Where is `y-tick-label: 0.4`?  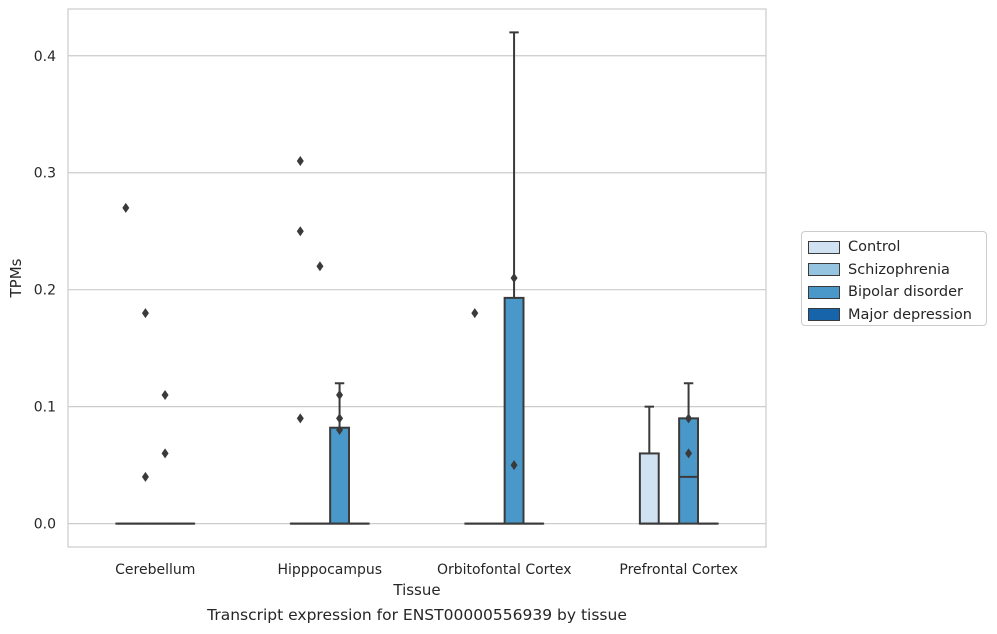 y-tick-label: 0.4 is located at coordinates (45, 57).